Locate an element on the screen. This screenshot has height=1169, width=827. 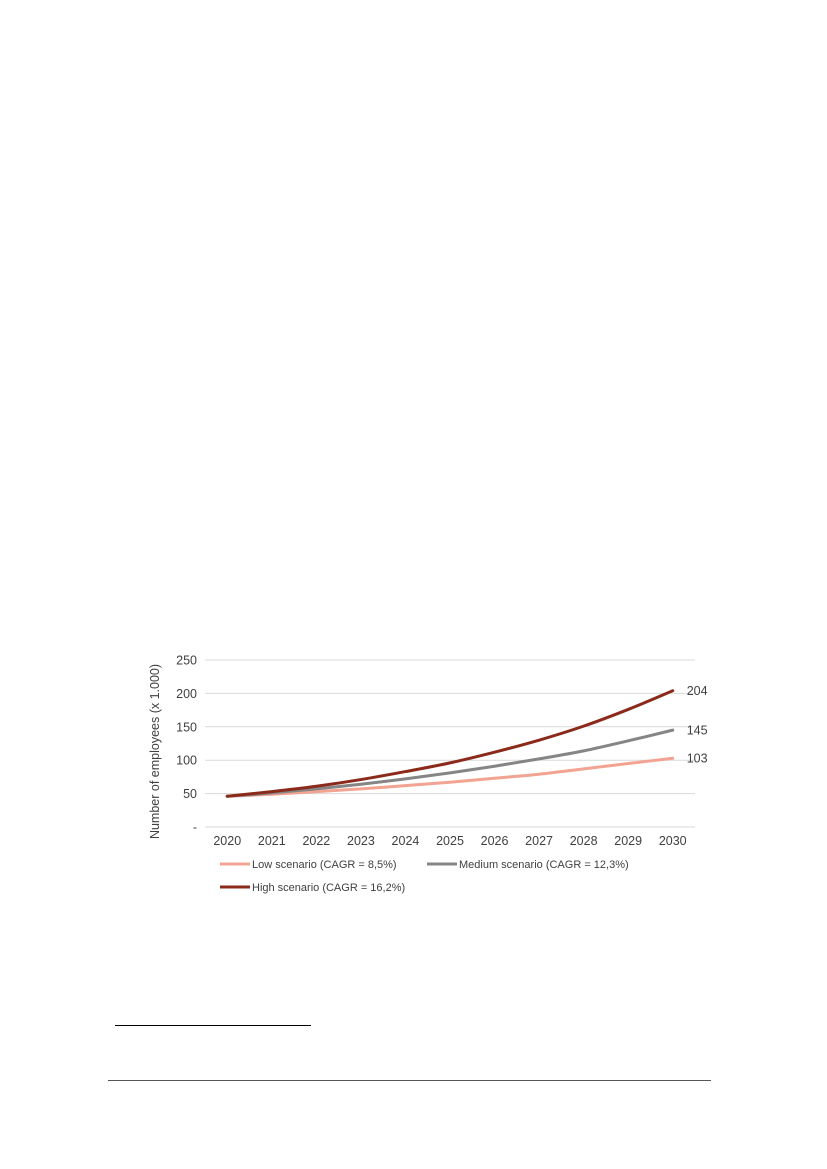
y-tick-label: 250 is located at coordinates (186, 661).